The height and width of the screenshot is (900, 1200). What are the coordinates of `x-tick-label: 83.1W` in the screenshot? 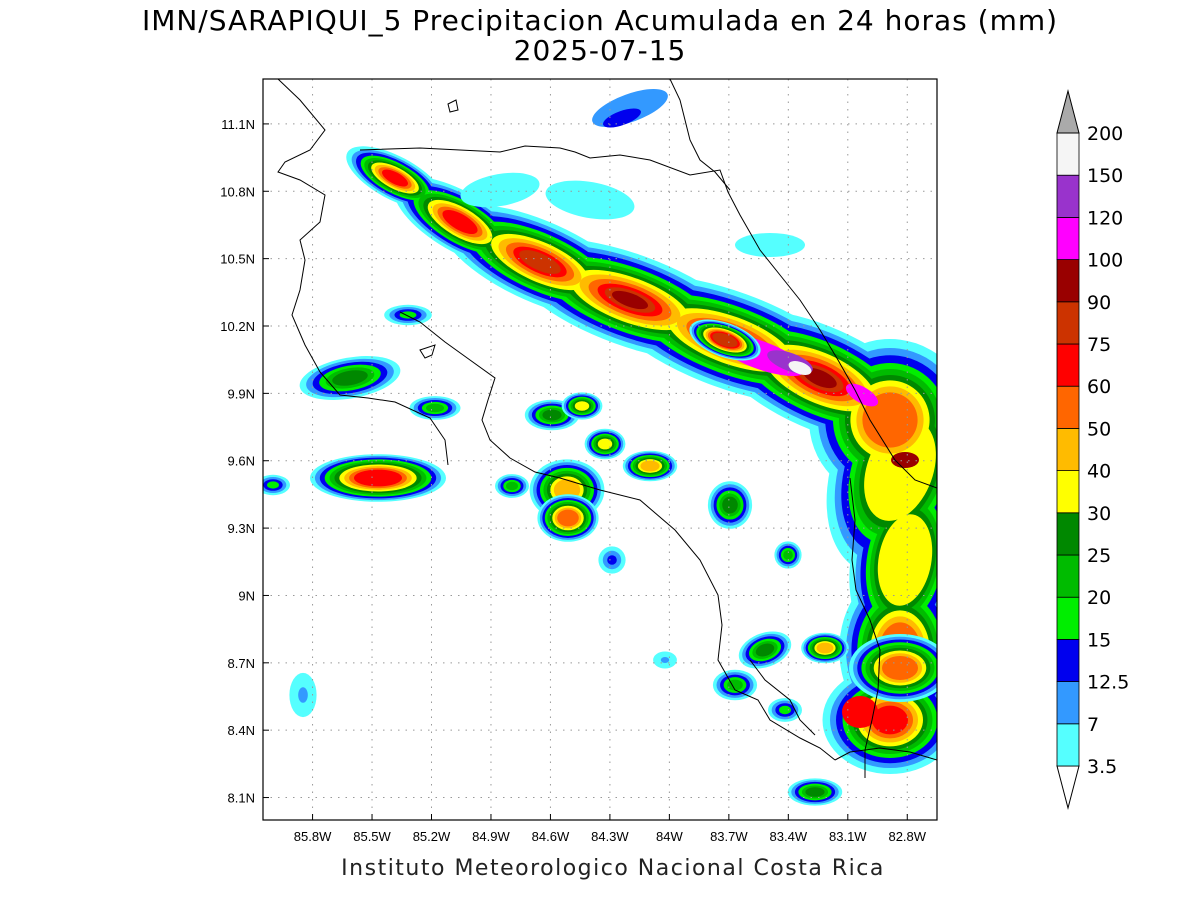 It's located at (848, 836).